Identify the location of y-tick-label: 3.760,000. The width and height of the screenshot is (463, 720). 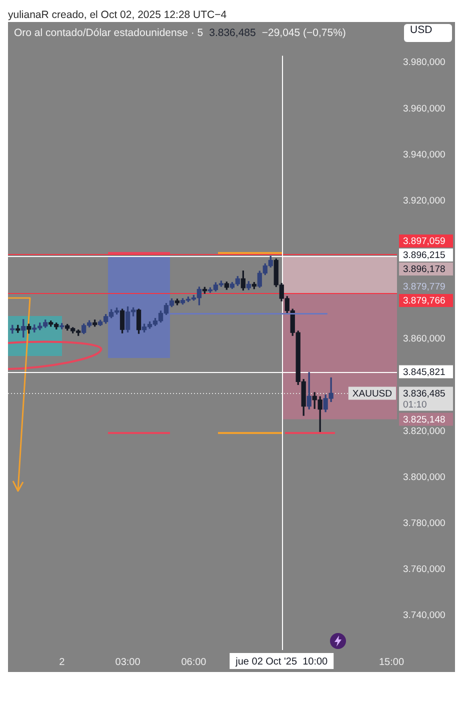
(424, 570).